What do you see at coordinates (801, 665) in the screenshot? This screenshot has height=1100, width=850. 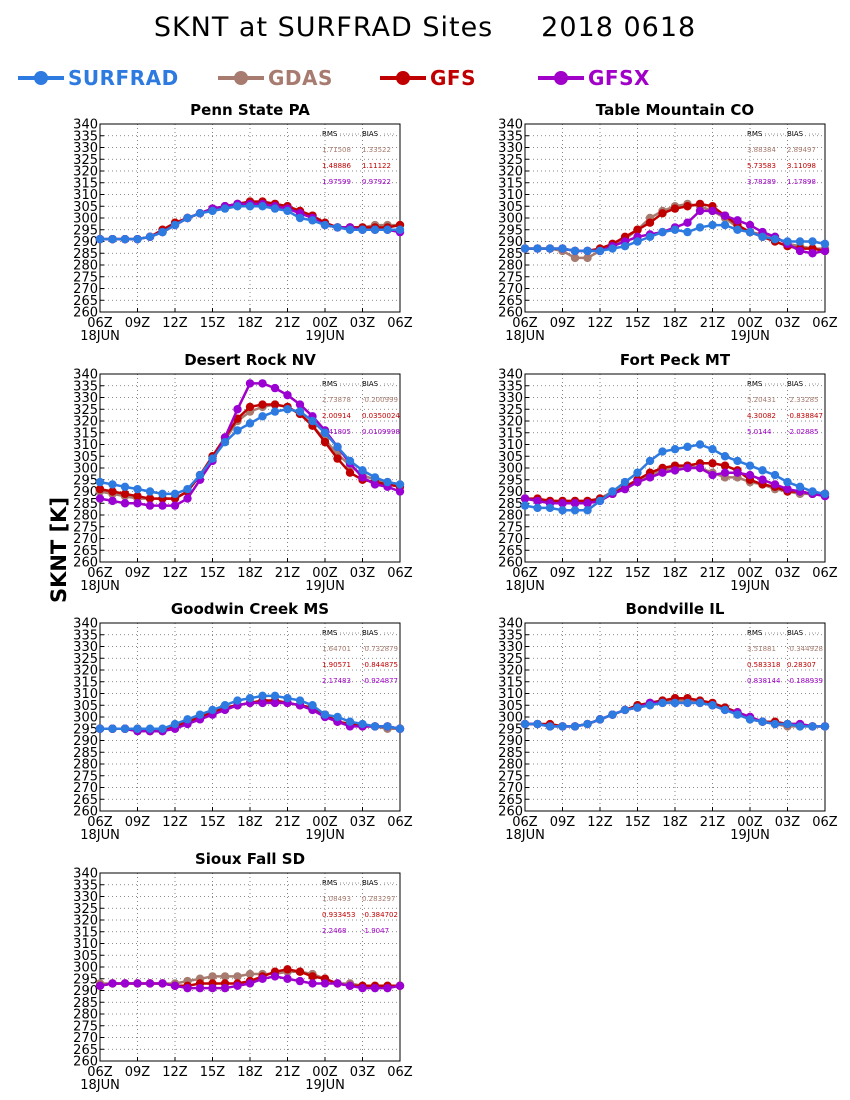 I see `stats-bias-gfs: 0.28307` at bounding box center [801, 665].